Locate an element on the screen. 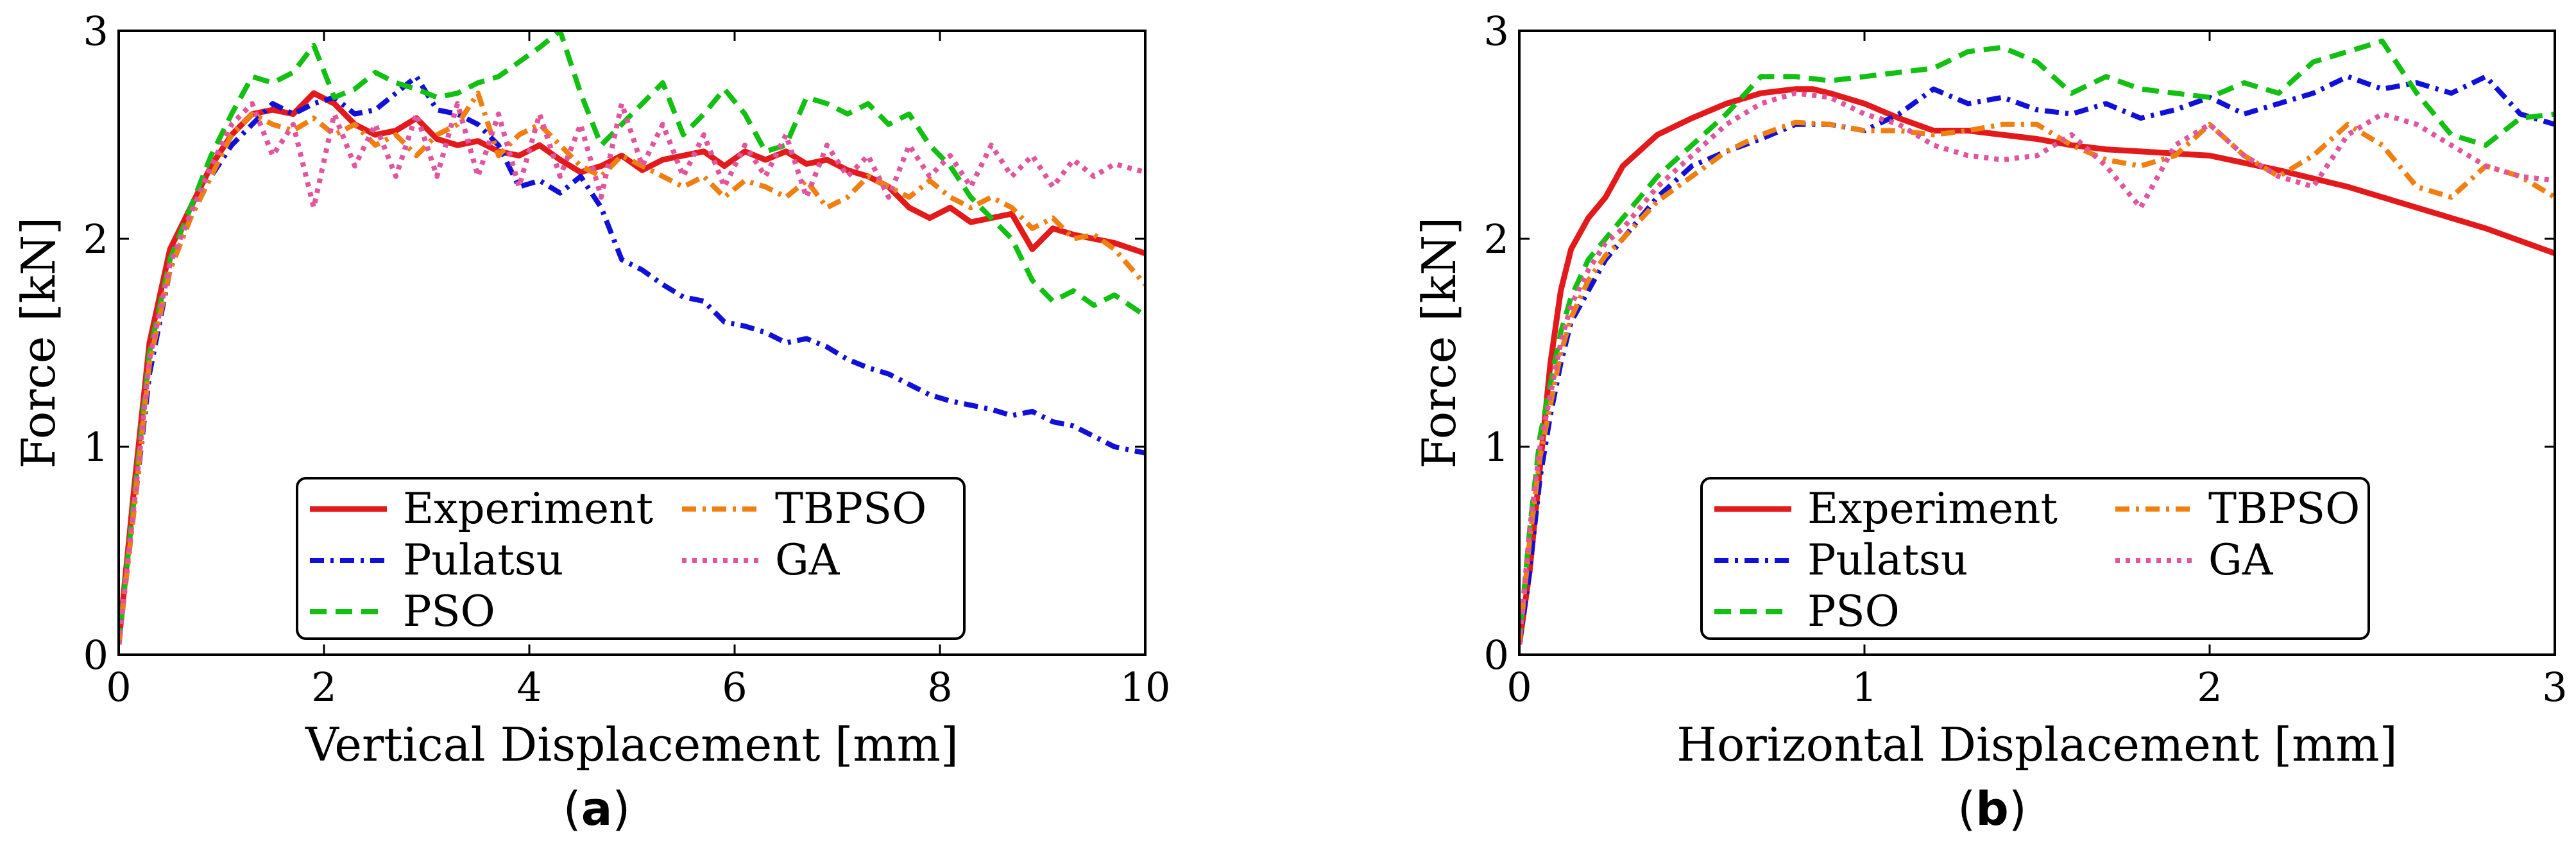 The height and width of the screenshot is (864, 2576). panel-label: (b) is located at coordinates (1992, 809).